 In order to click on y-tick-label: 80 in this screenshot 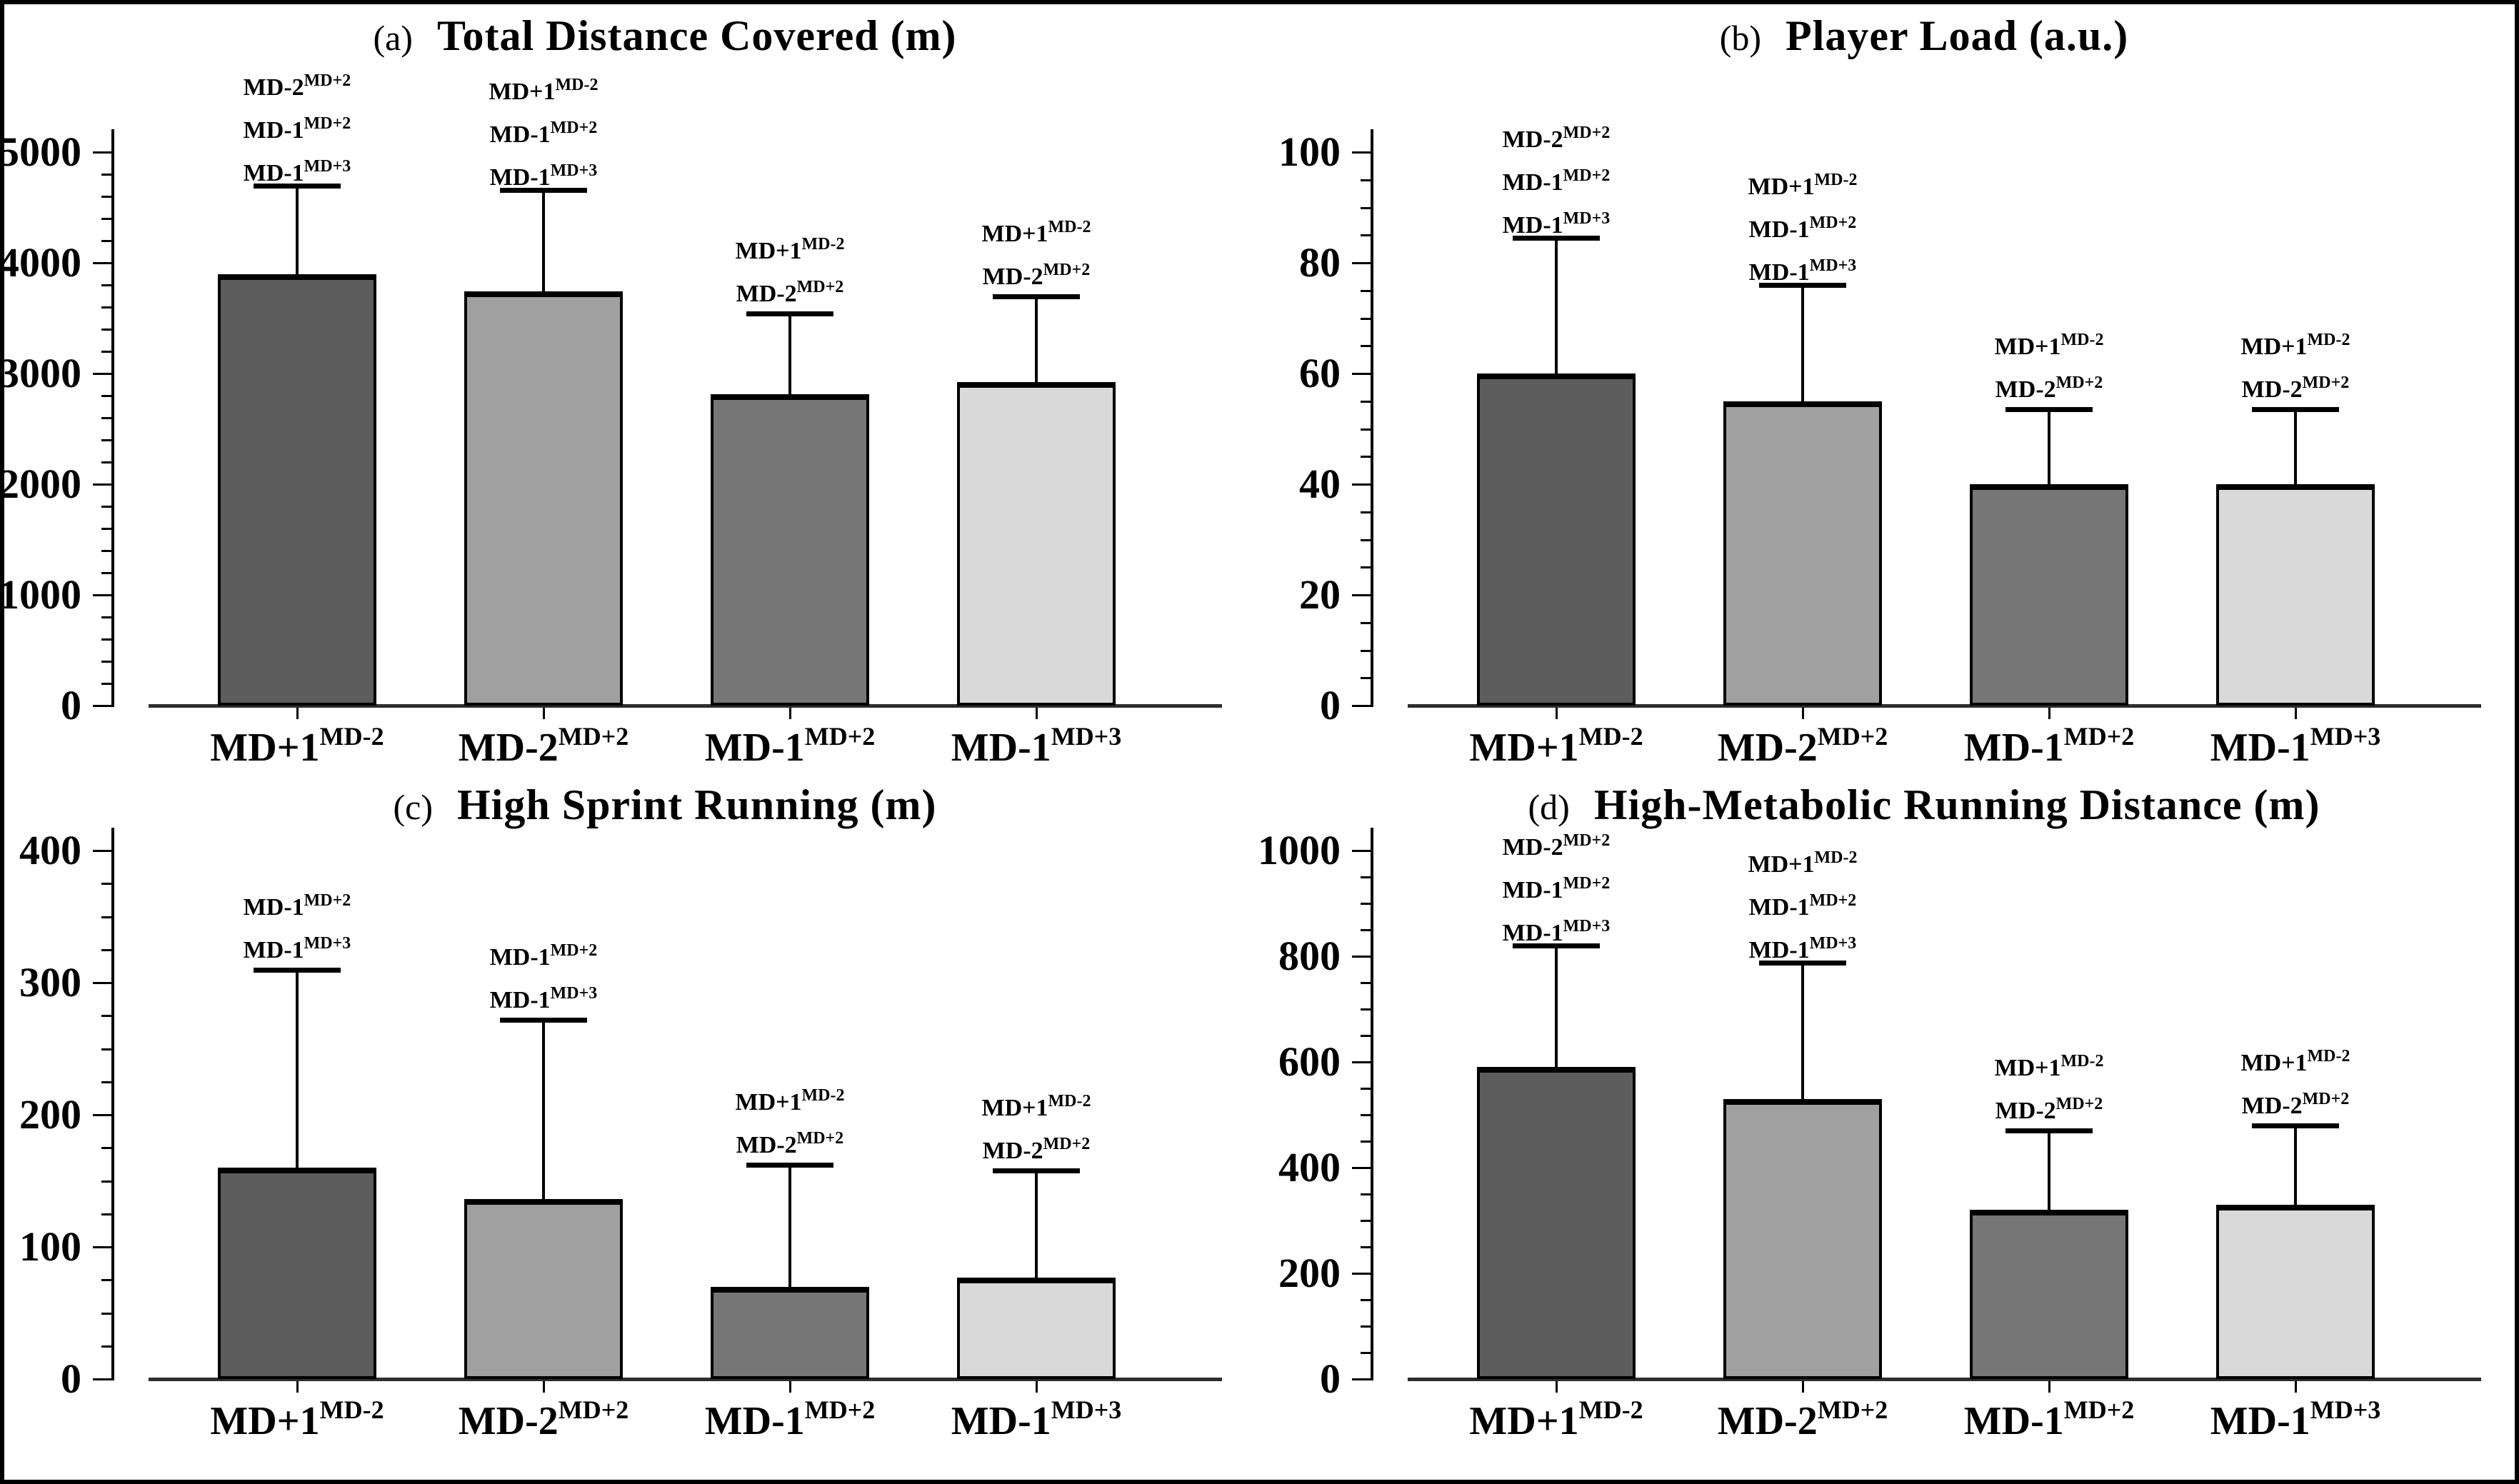, I will do `click(1320, 262)`.